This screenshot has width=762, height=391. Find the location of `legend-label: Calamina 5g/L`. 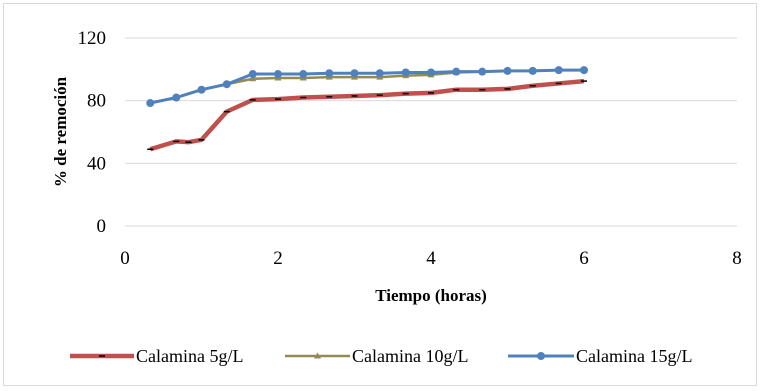

legend-label: Calamina 5g/L is located at coordinates (189, 356).